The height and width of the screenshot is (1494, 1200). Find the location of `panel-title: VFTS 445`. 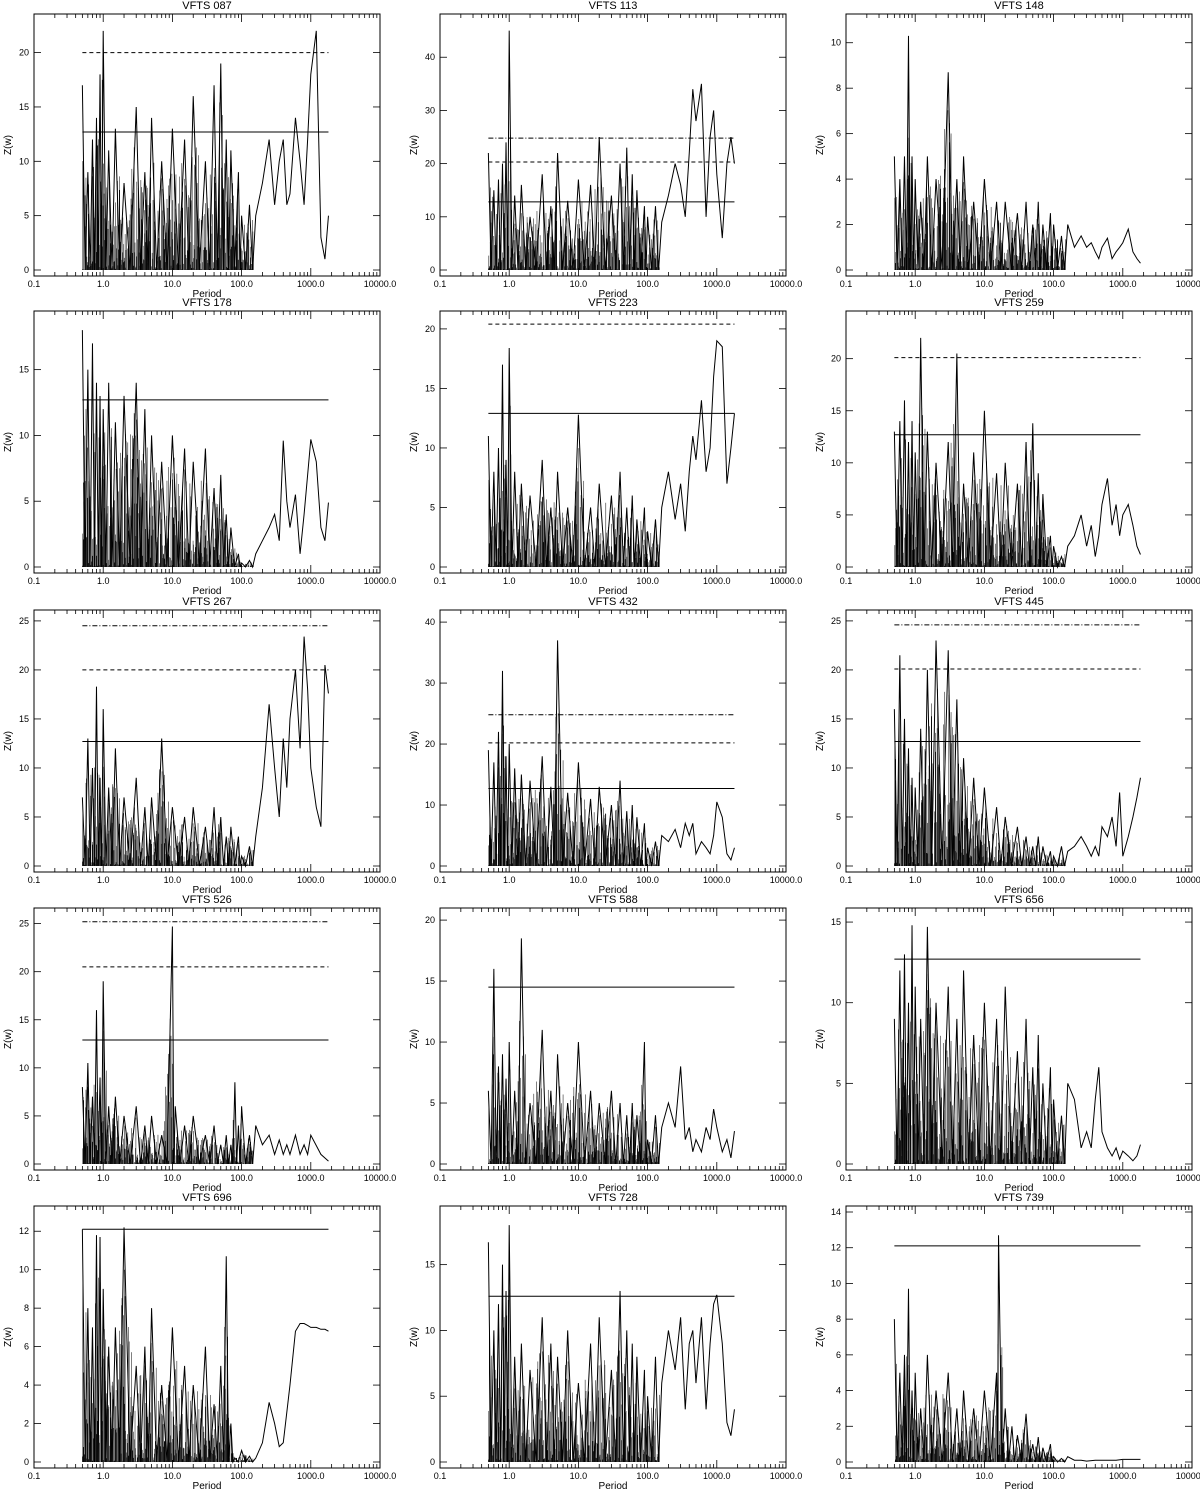

panel-title: VFTS 445 is located at coordinates (1019, 602).